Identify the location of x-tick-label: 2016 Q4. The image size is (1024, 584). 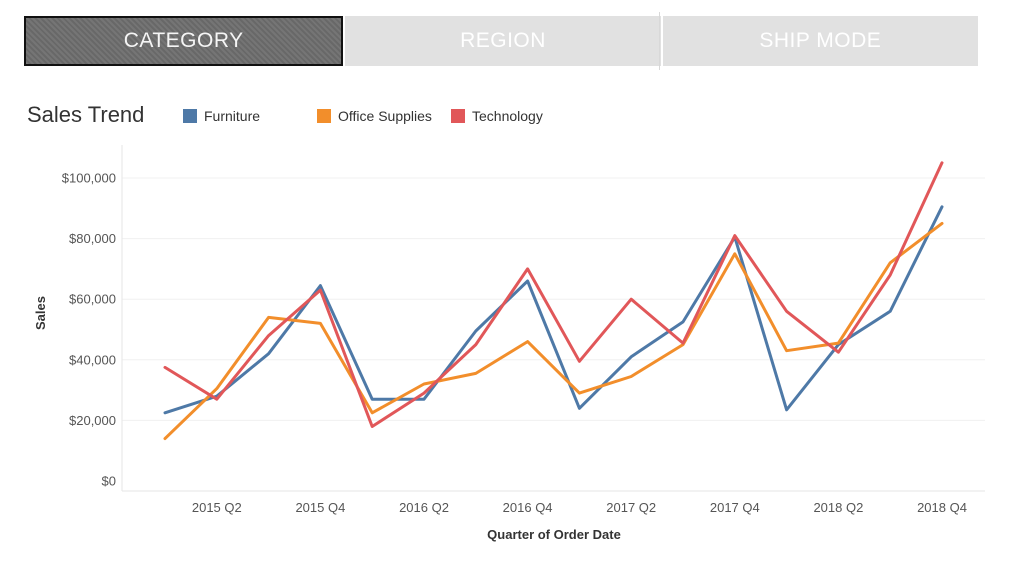
(528, 507).